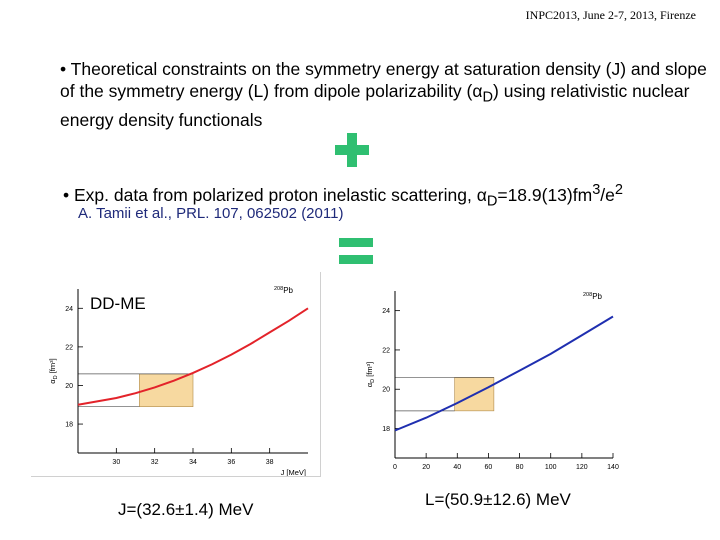 This screenshot has width=720, height=540. I want to click on x-tick-label: 0, so click(395, 467).